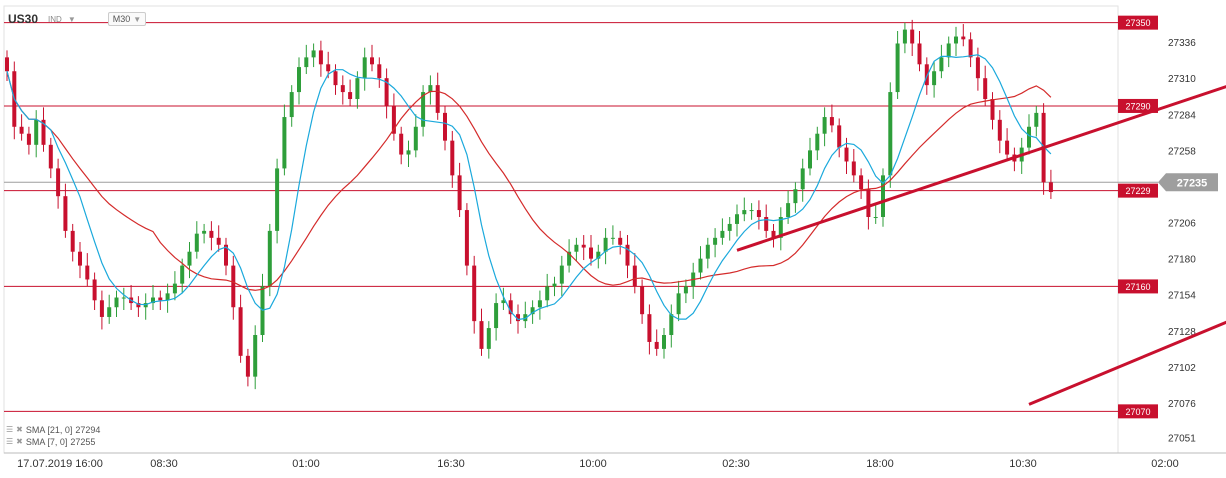 The image size is (1226, 478). I want to click on indicator-row: ☰ ✖ SMA [7, 0] 27255, so click(53, 442).